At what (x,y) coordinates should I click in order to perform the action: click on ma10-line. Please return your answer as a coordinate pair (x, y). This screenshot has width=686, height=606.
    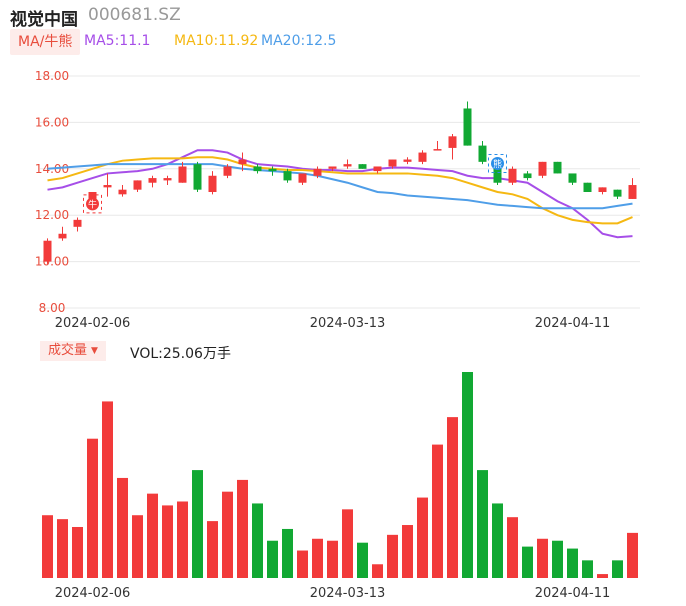
    Looking at the image, I should click on (340, 190).